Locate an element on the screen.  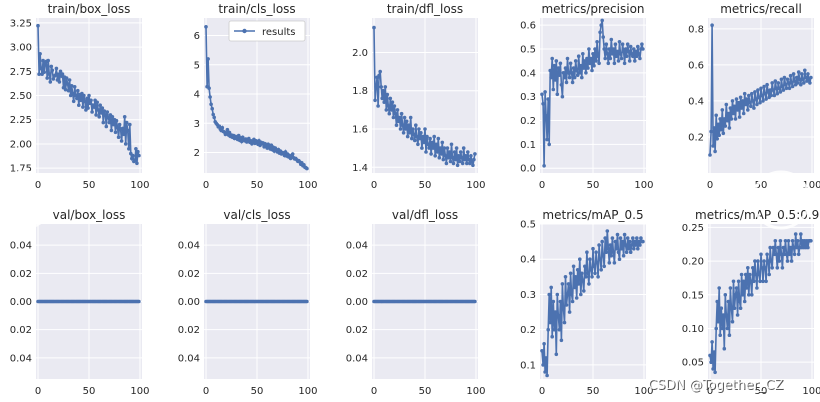
y-tick-label: 0.04 is located at coordinates (21, 246).